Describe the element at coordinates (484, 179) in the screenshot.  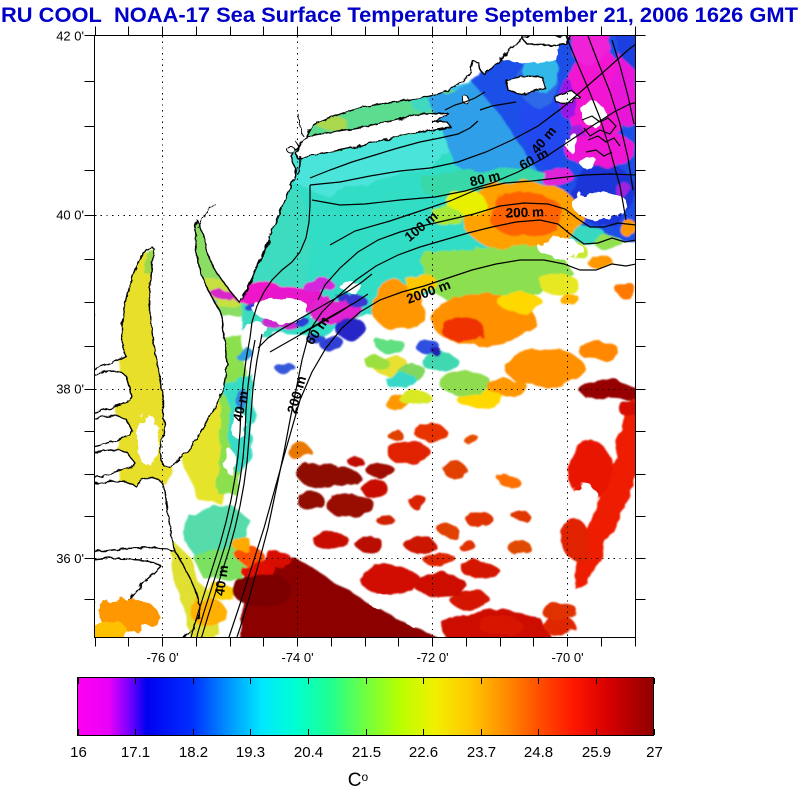
I see `svg-text: 80 m` at that location.